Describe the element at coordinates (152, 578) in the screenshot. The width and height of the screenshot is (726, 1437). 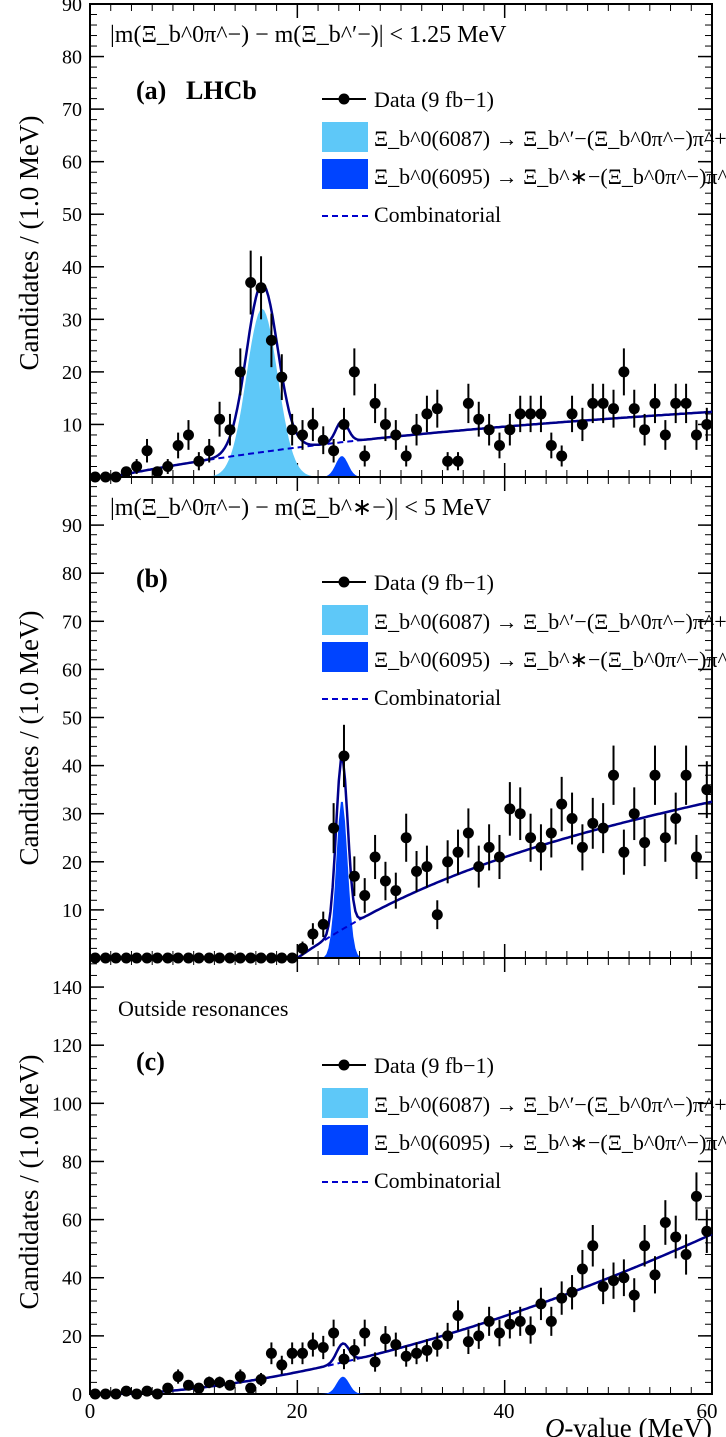
I see `panel-label: (b)` at that location.